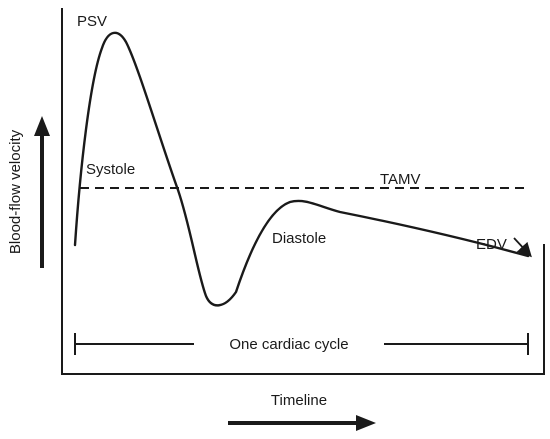  Describe the element at coordinates (522, 247) in the screenshot. I see `edv-arrow` at that location.